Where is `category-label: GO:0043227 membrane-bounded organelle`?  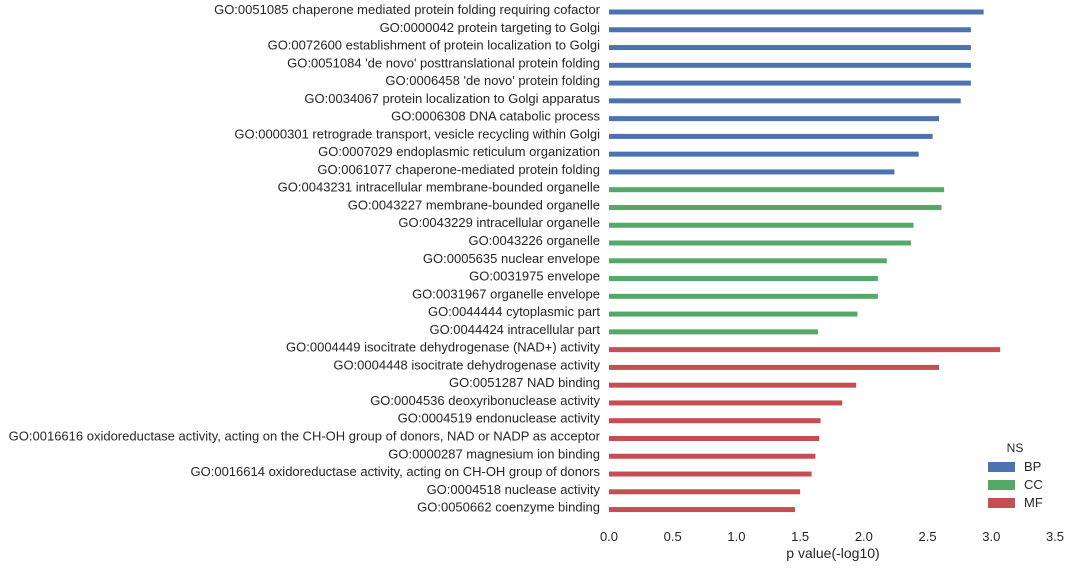 category-label: GO:0043227 membrane-bounded organelle is located at coordinates (474, 204).